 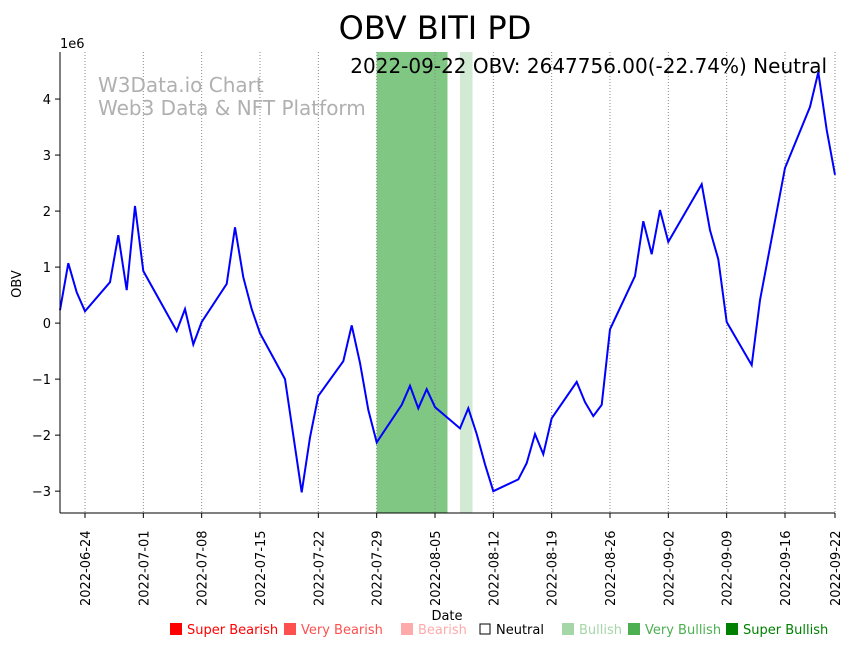 I want to click on y-tick-label: 1, so click(x=47, y=268).